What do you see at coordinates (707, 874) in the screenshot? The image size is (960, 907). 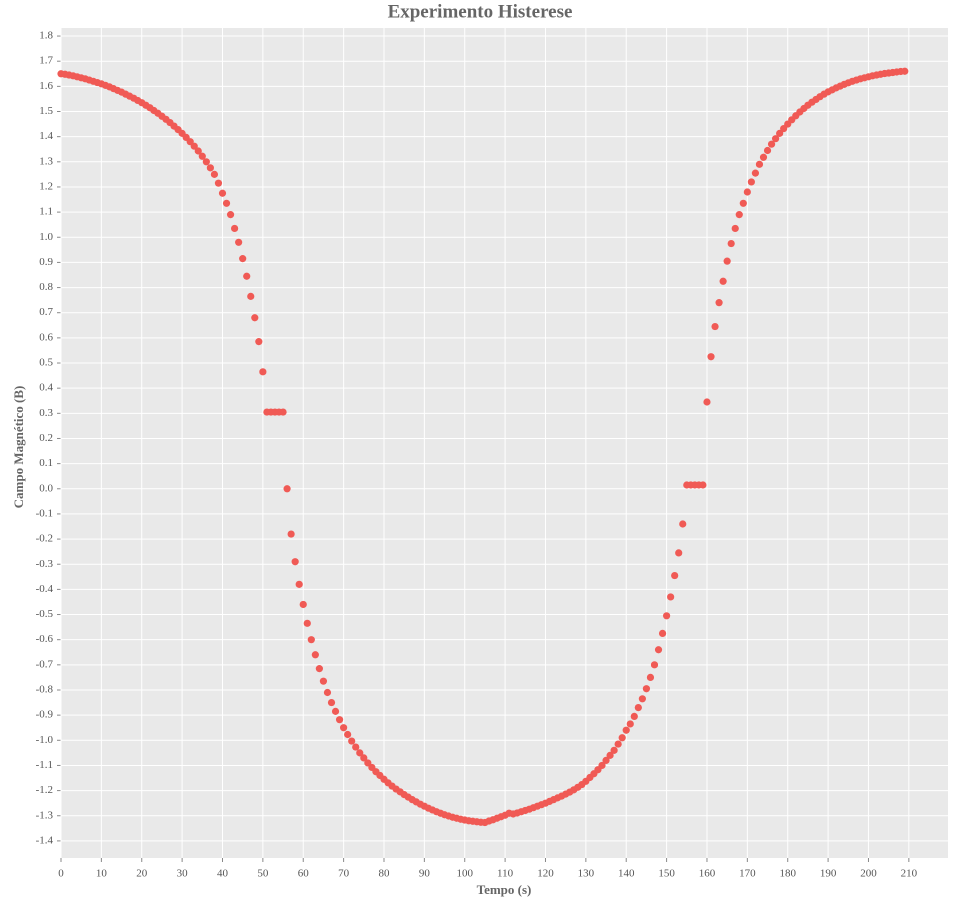 I see `x-tick-label: 160` at bounding box center [707, 874].